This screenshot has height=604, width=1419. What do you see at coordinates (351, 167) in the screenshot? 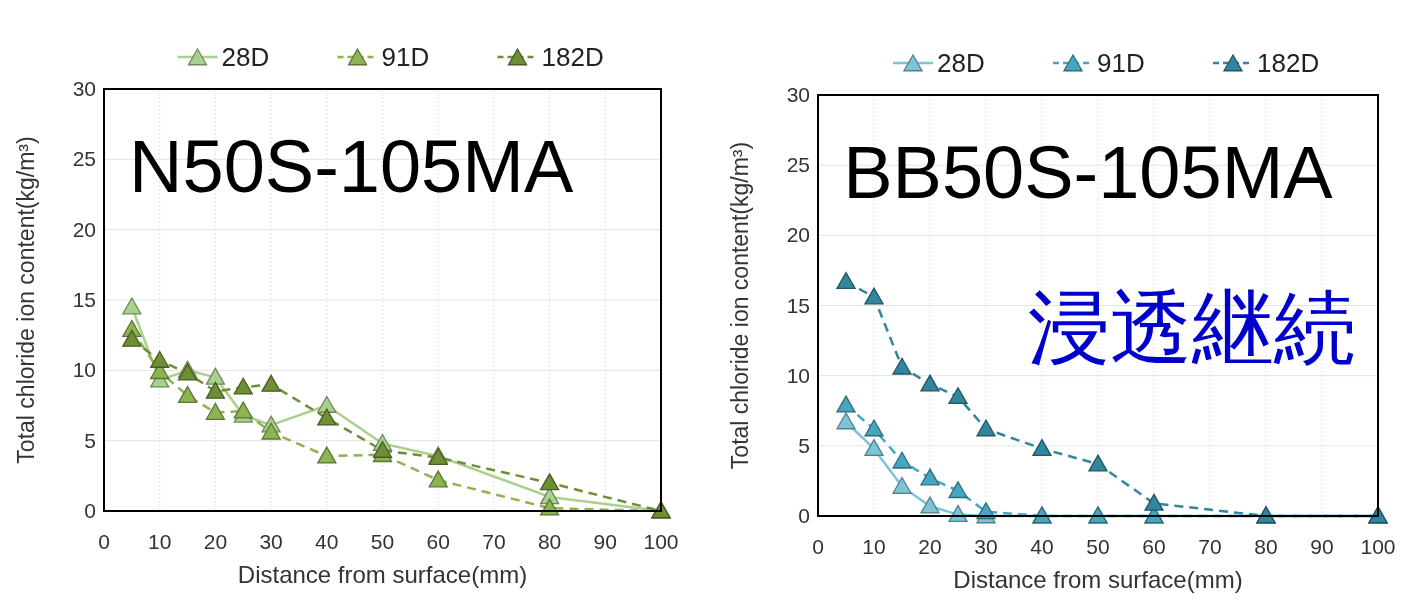
I see `annotation: N50S-105MA` at bounding box center [351, 167].